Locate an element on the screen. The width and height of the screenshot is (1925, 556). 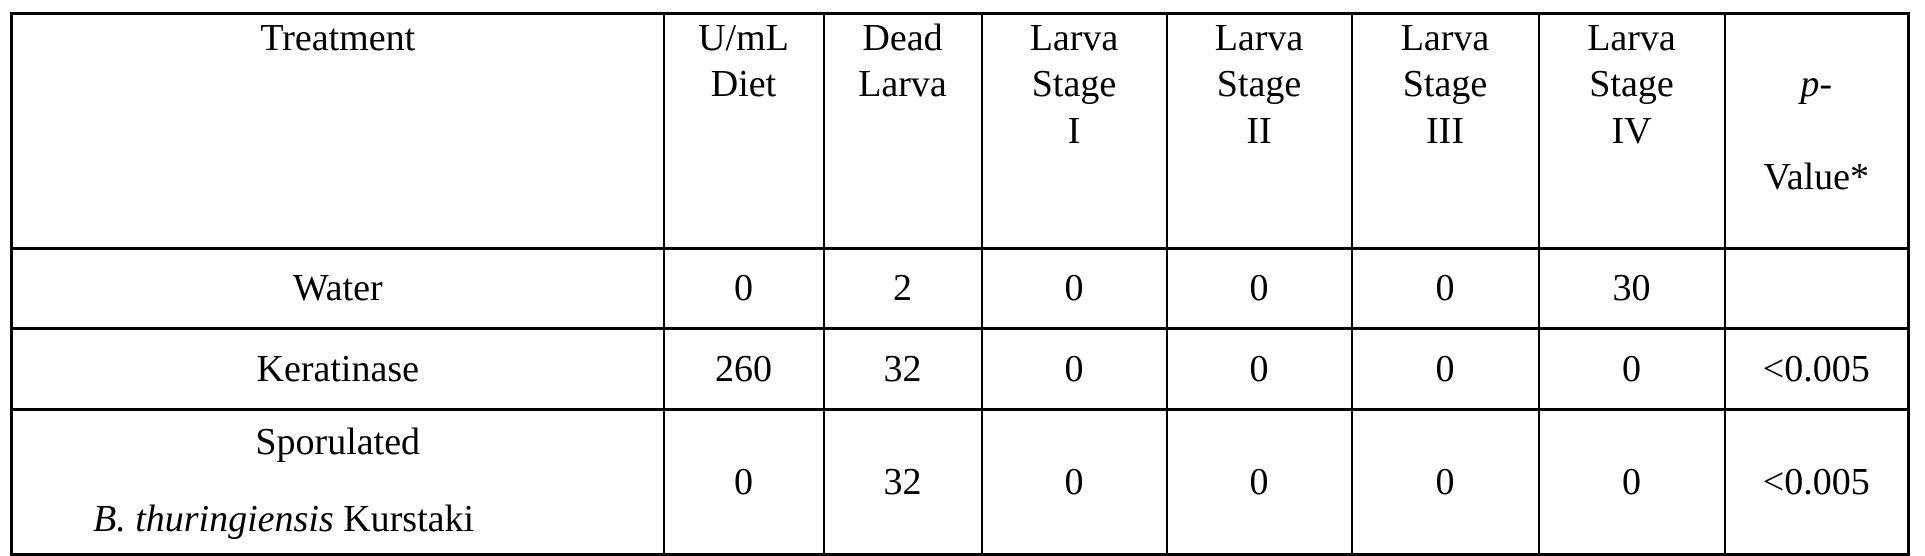
cell-treatment: Water is located at coordinates (337, 288).